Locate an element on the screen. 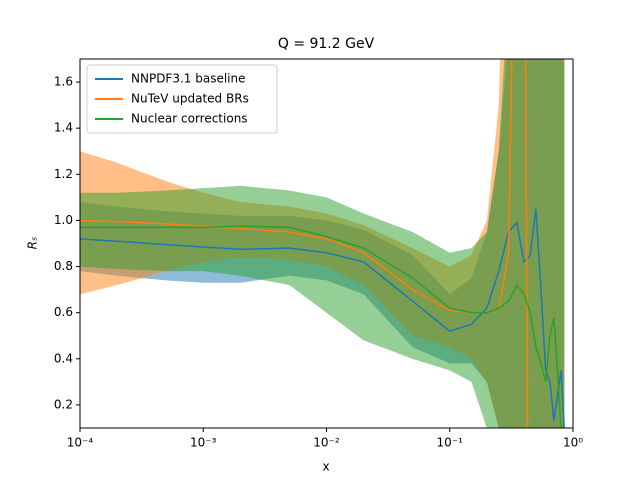 This screenshot has width=640, height=480. y-tick-label: 1.0 is located at coordinates (63, 220).